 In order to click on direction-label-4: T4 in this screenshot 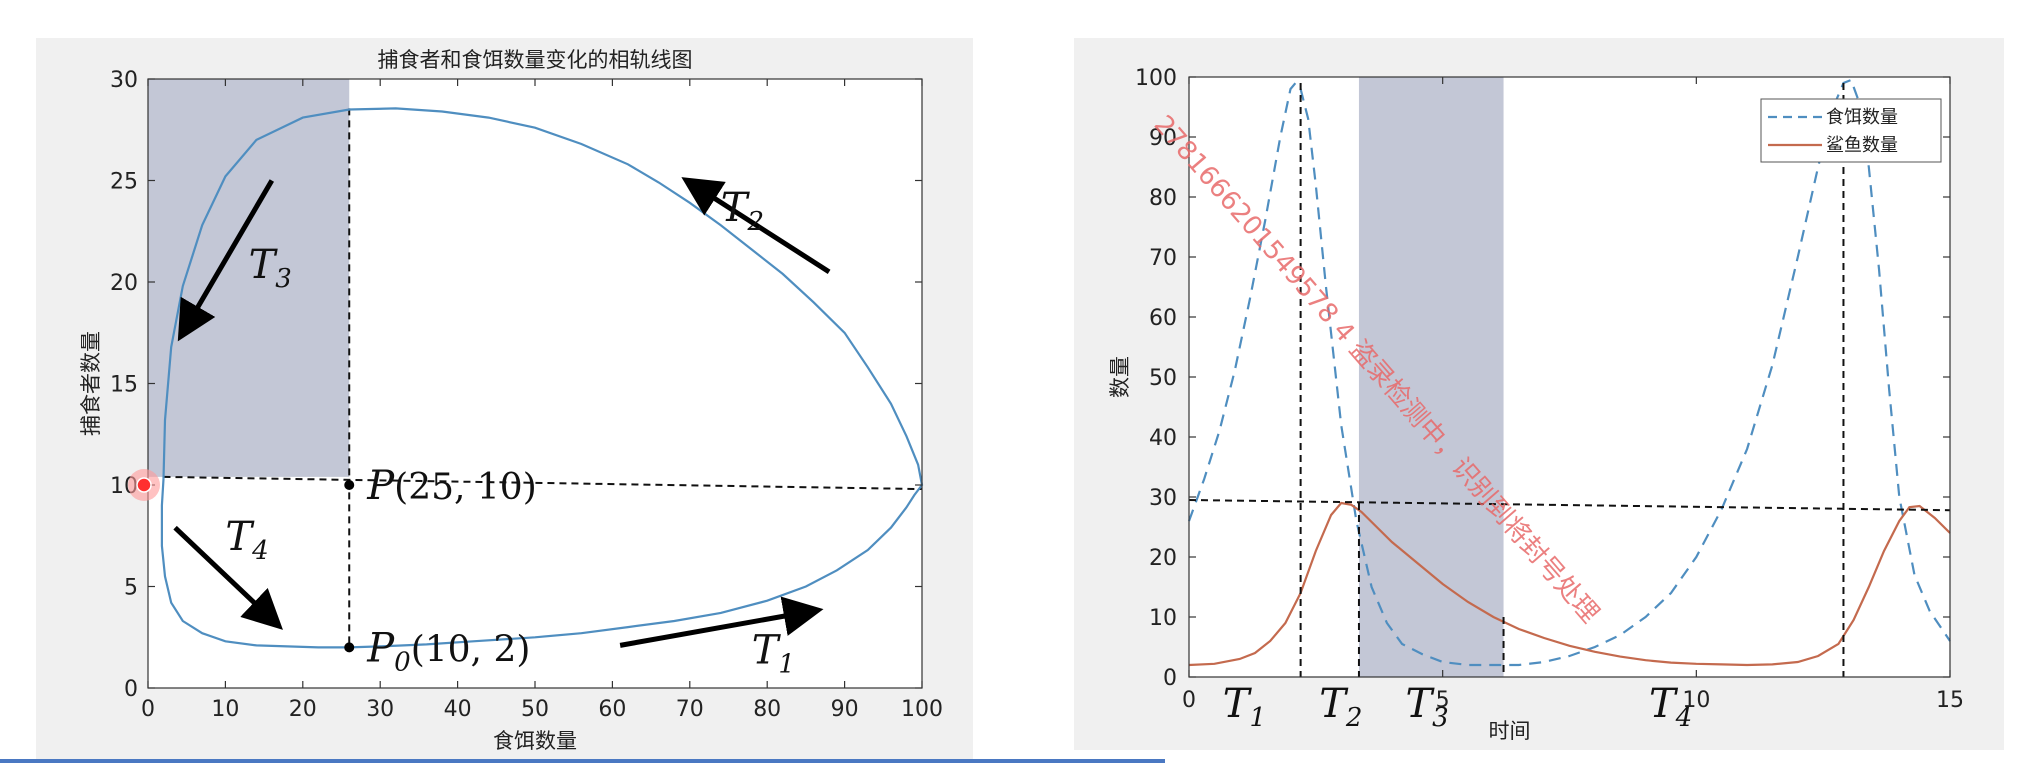, I will do `click(246, 540)`.